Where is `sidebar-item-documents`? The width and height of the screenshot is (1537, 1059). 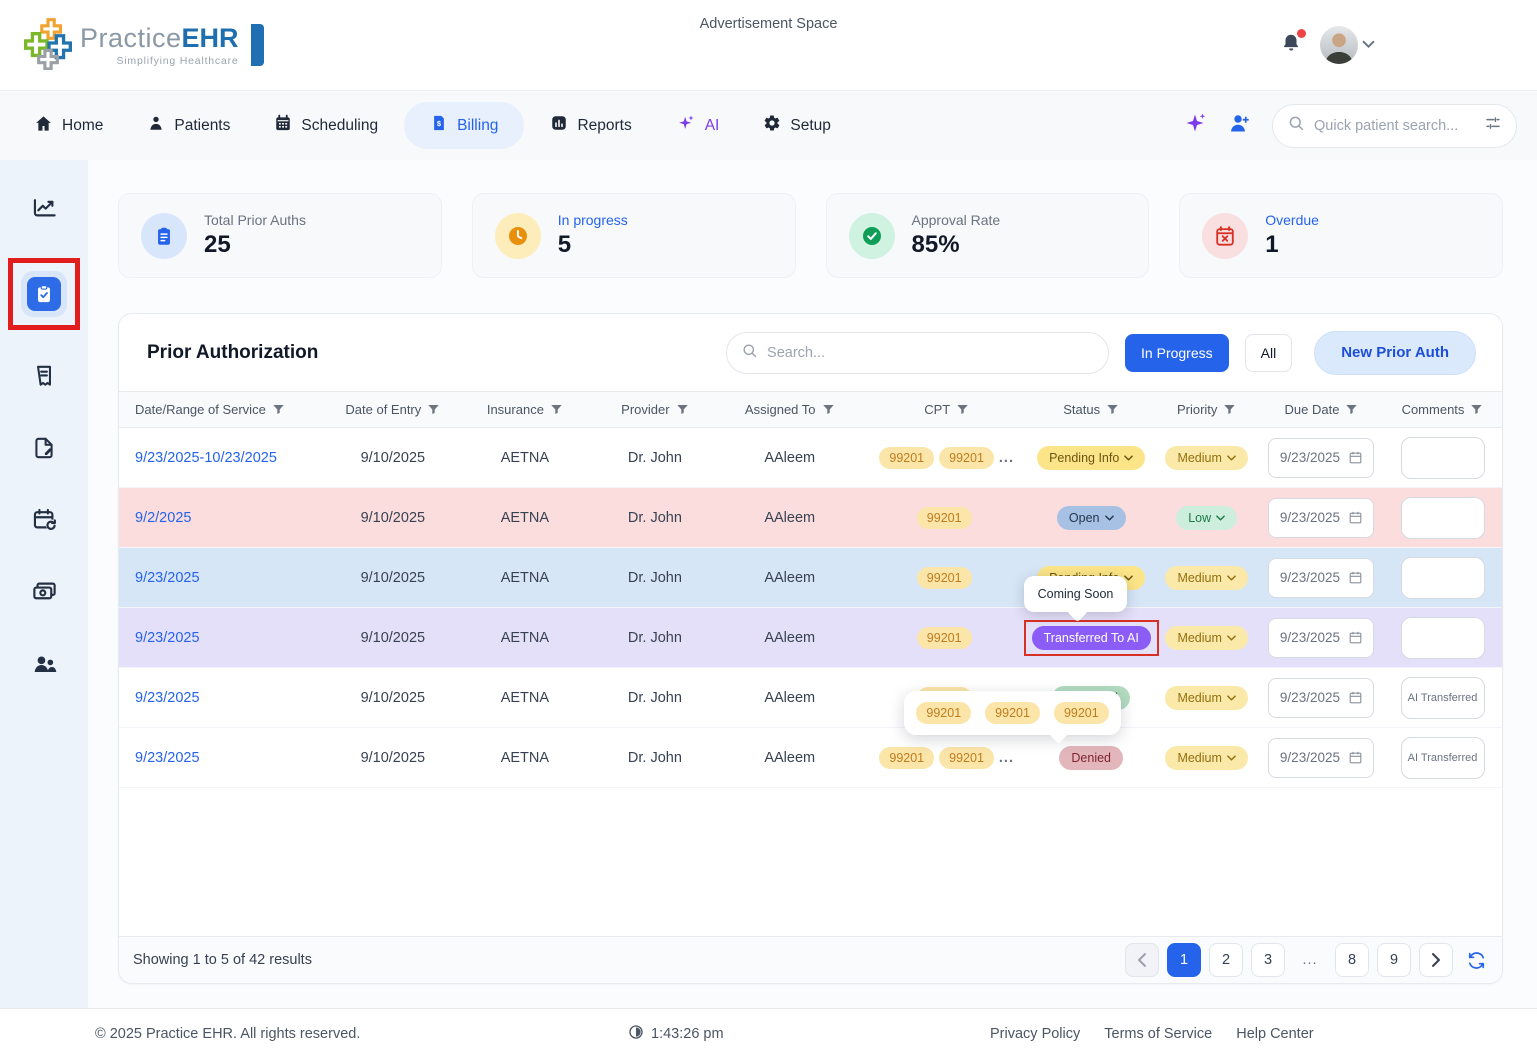 sidebar-item-documents is located at coordinates (44, 450).